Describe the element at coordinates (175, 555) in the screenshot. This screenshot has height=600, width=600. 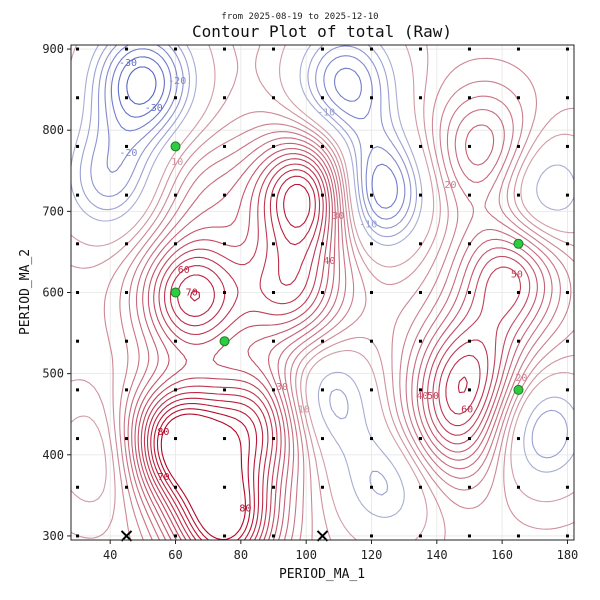
I see `x-tick-label: 60` at that location.